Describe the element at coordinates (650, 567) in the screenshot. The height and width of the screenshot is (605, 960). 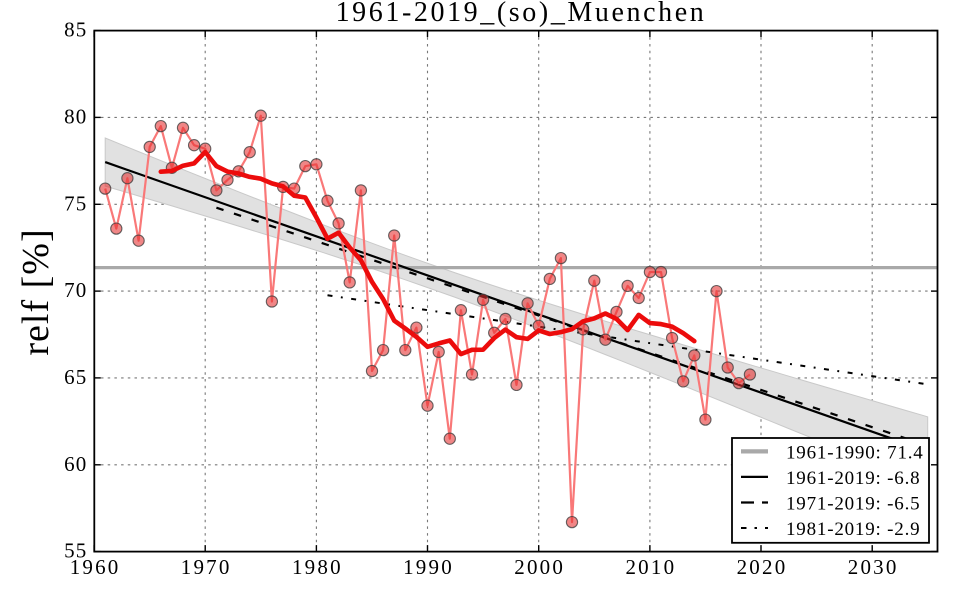
I see `svg-text: 2010` at that location.